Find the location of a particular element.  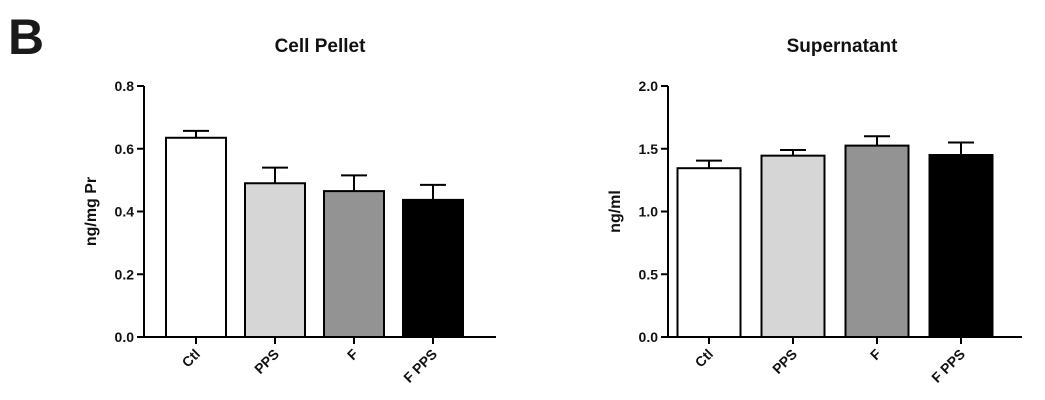

y-axis-label: ng/ml is located at coordinates (615, 211).